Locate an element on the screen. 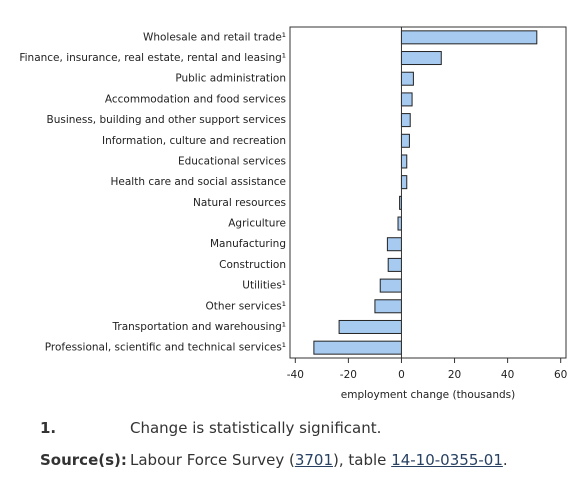 The height and width of the screenshot is (487, 575). y-tick-label: Agriculture is located at coordinates (257, 224).